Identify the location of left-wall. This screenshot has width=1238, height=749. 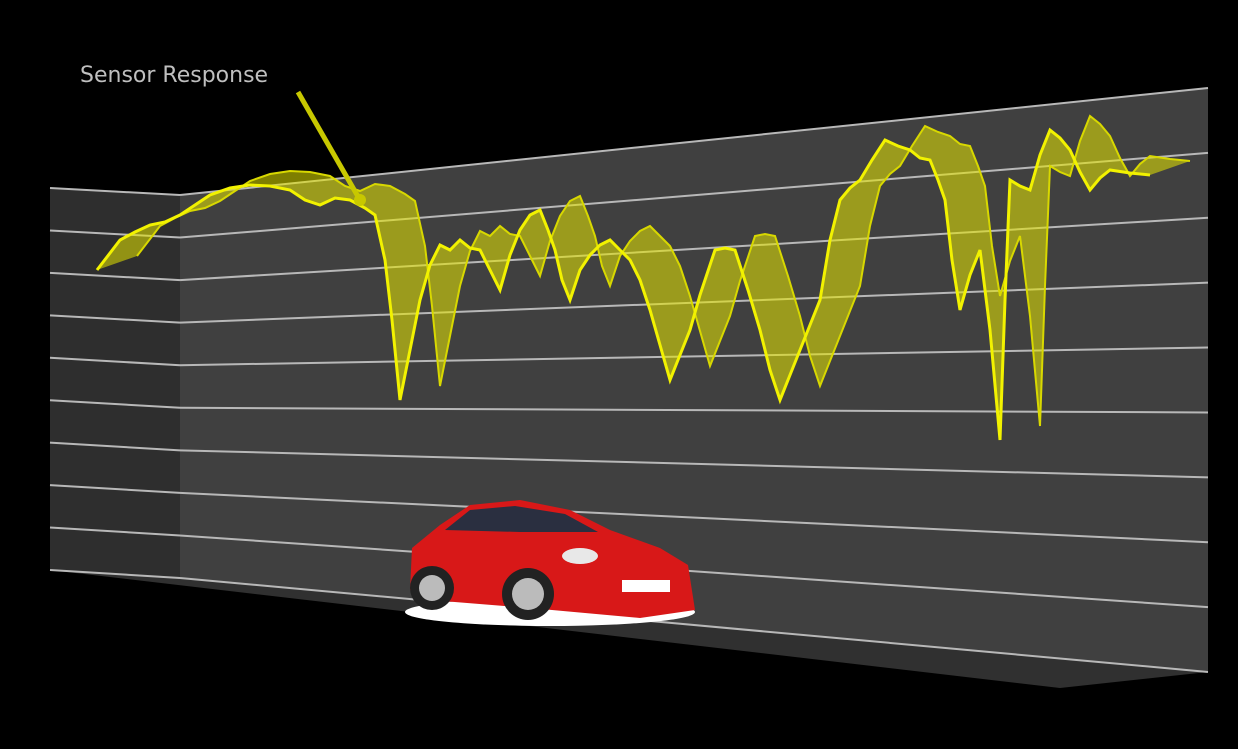
(115, 383).